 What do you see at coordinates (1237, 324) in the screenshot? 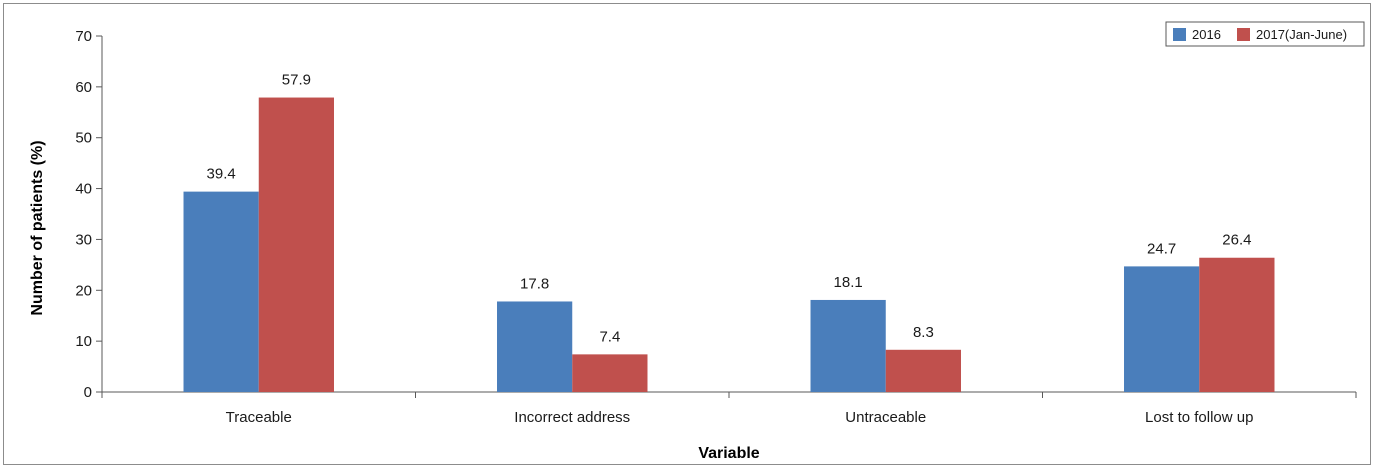
I see `bar-2017(Jan-June)-Lost to follow up` at bounding box center [1237, 324].